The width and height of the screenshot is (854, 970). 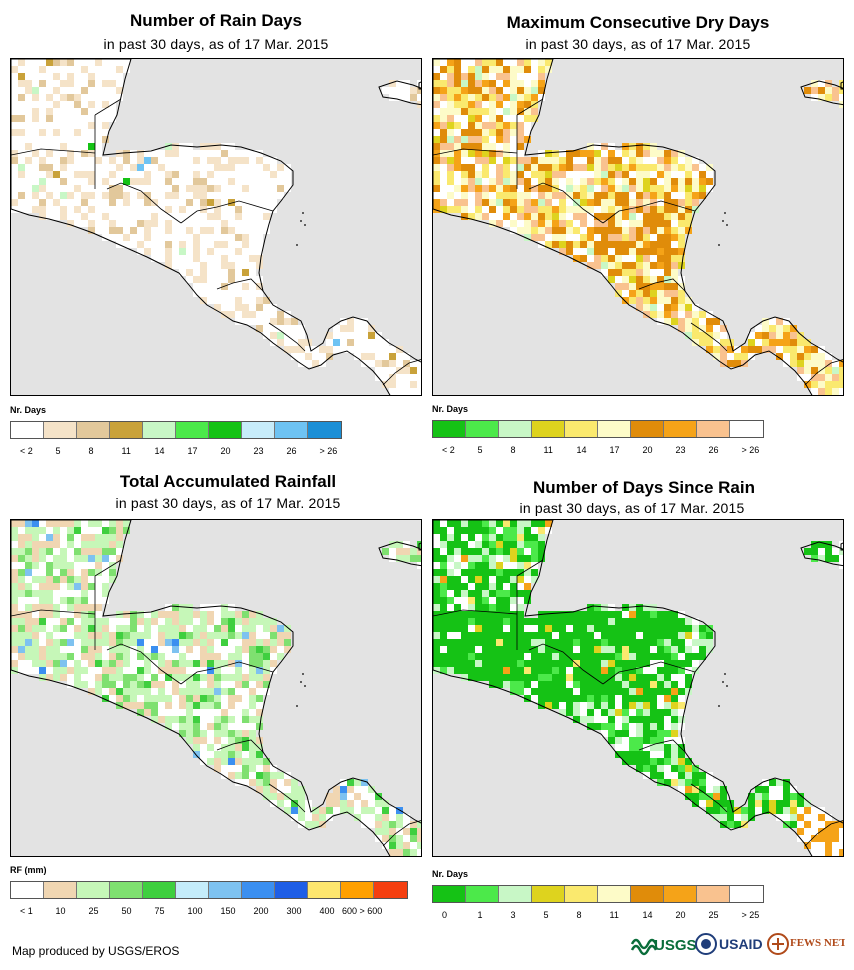 What do you see at coordinates (261, 911) in the screenshot?
I see `legend-label: 200` at bounding box center [261, 911].